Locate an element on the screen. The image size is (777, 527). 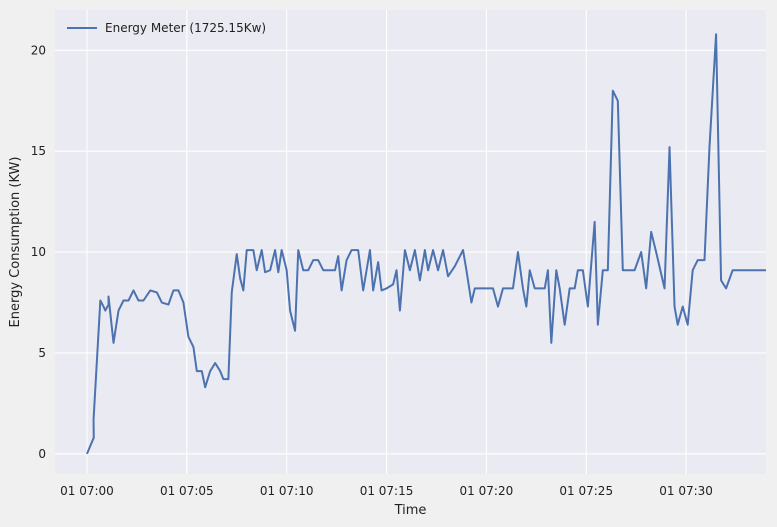
y-tick-labels: 0 5 10 15 20 is located at coordinates (38, 251).